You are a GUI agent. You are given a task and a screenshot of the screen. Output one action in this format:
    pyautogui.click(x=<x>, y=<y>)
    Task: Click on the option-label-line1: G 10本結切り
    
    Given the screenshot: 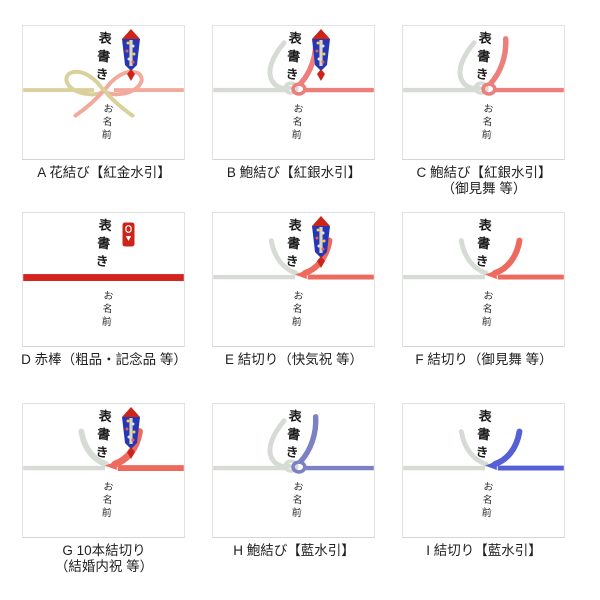 What is the action you would take?
    pyautogui.click(x=104, y=550)
    